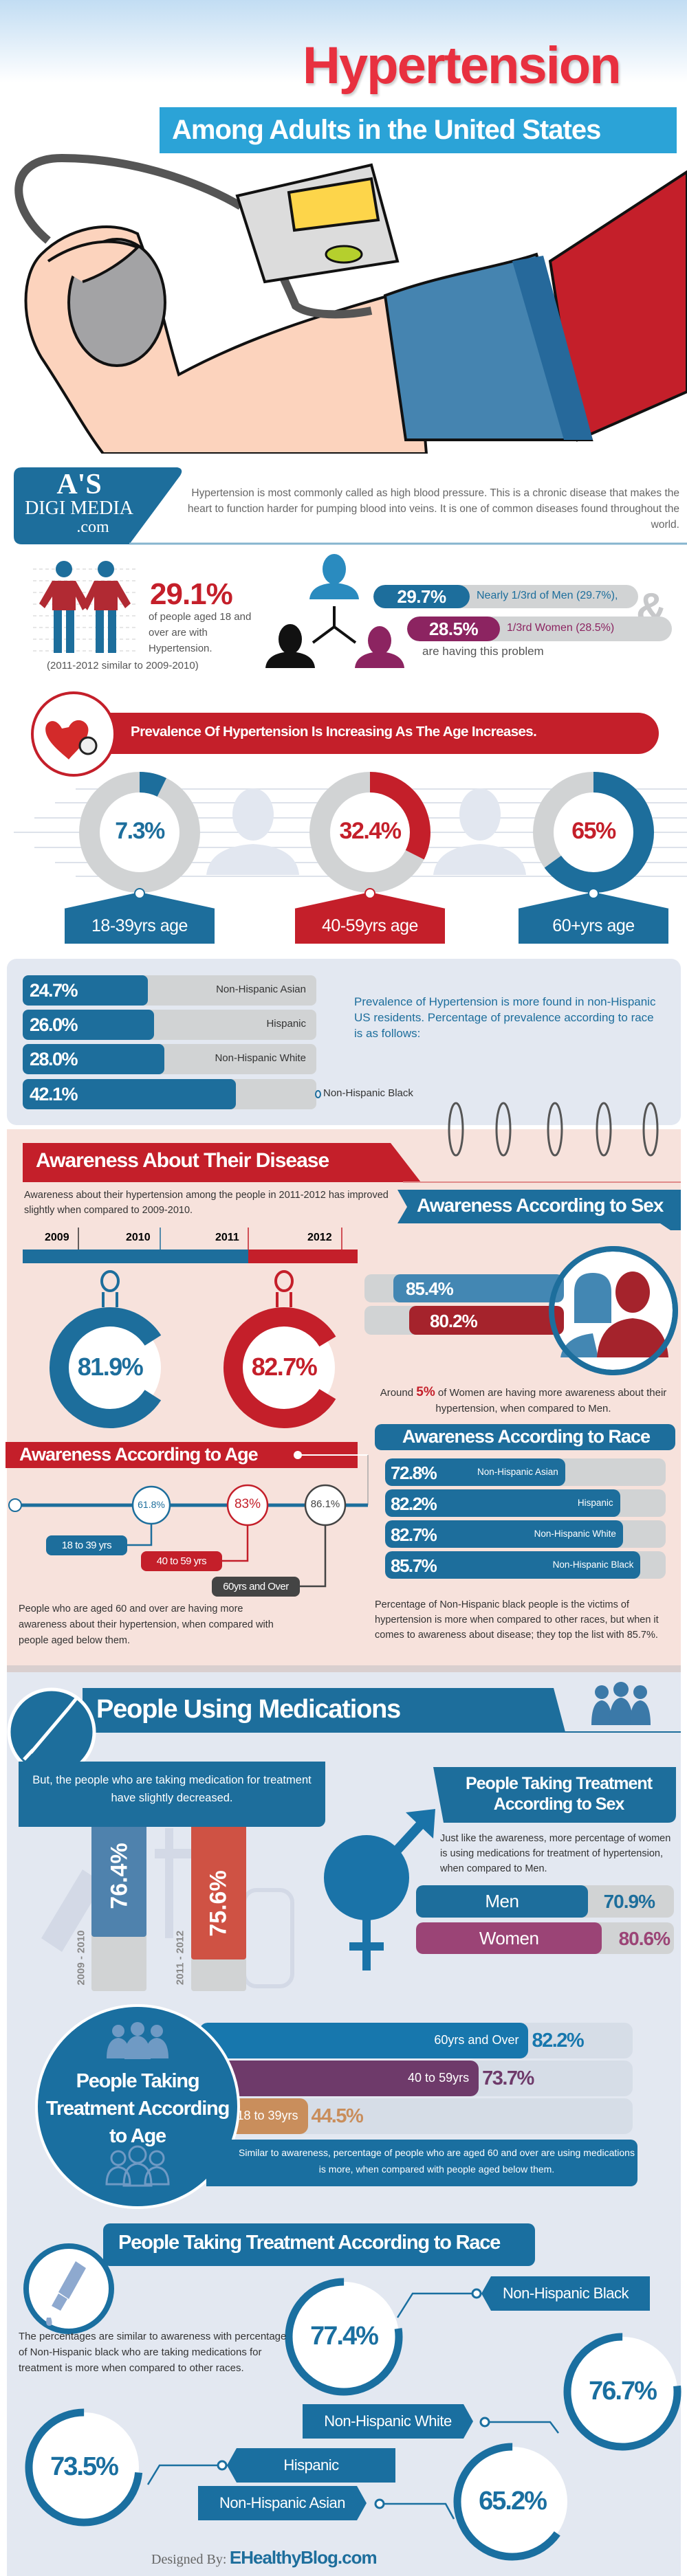  I want to click on women-prevalence-bar: 28.5% 1/3rd Women (28.5%), so click(539, 629).